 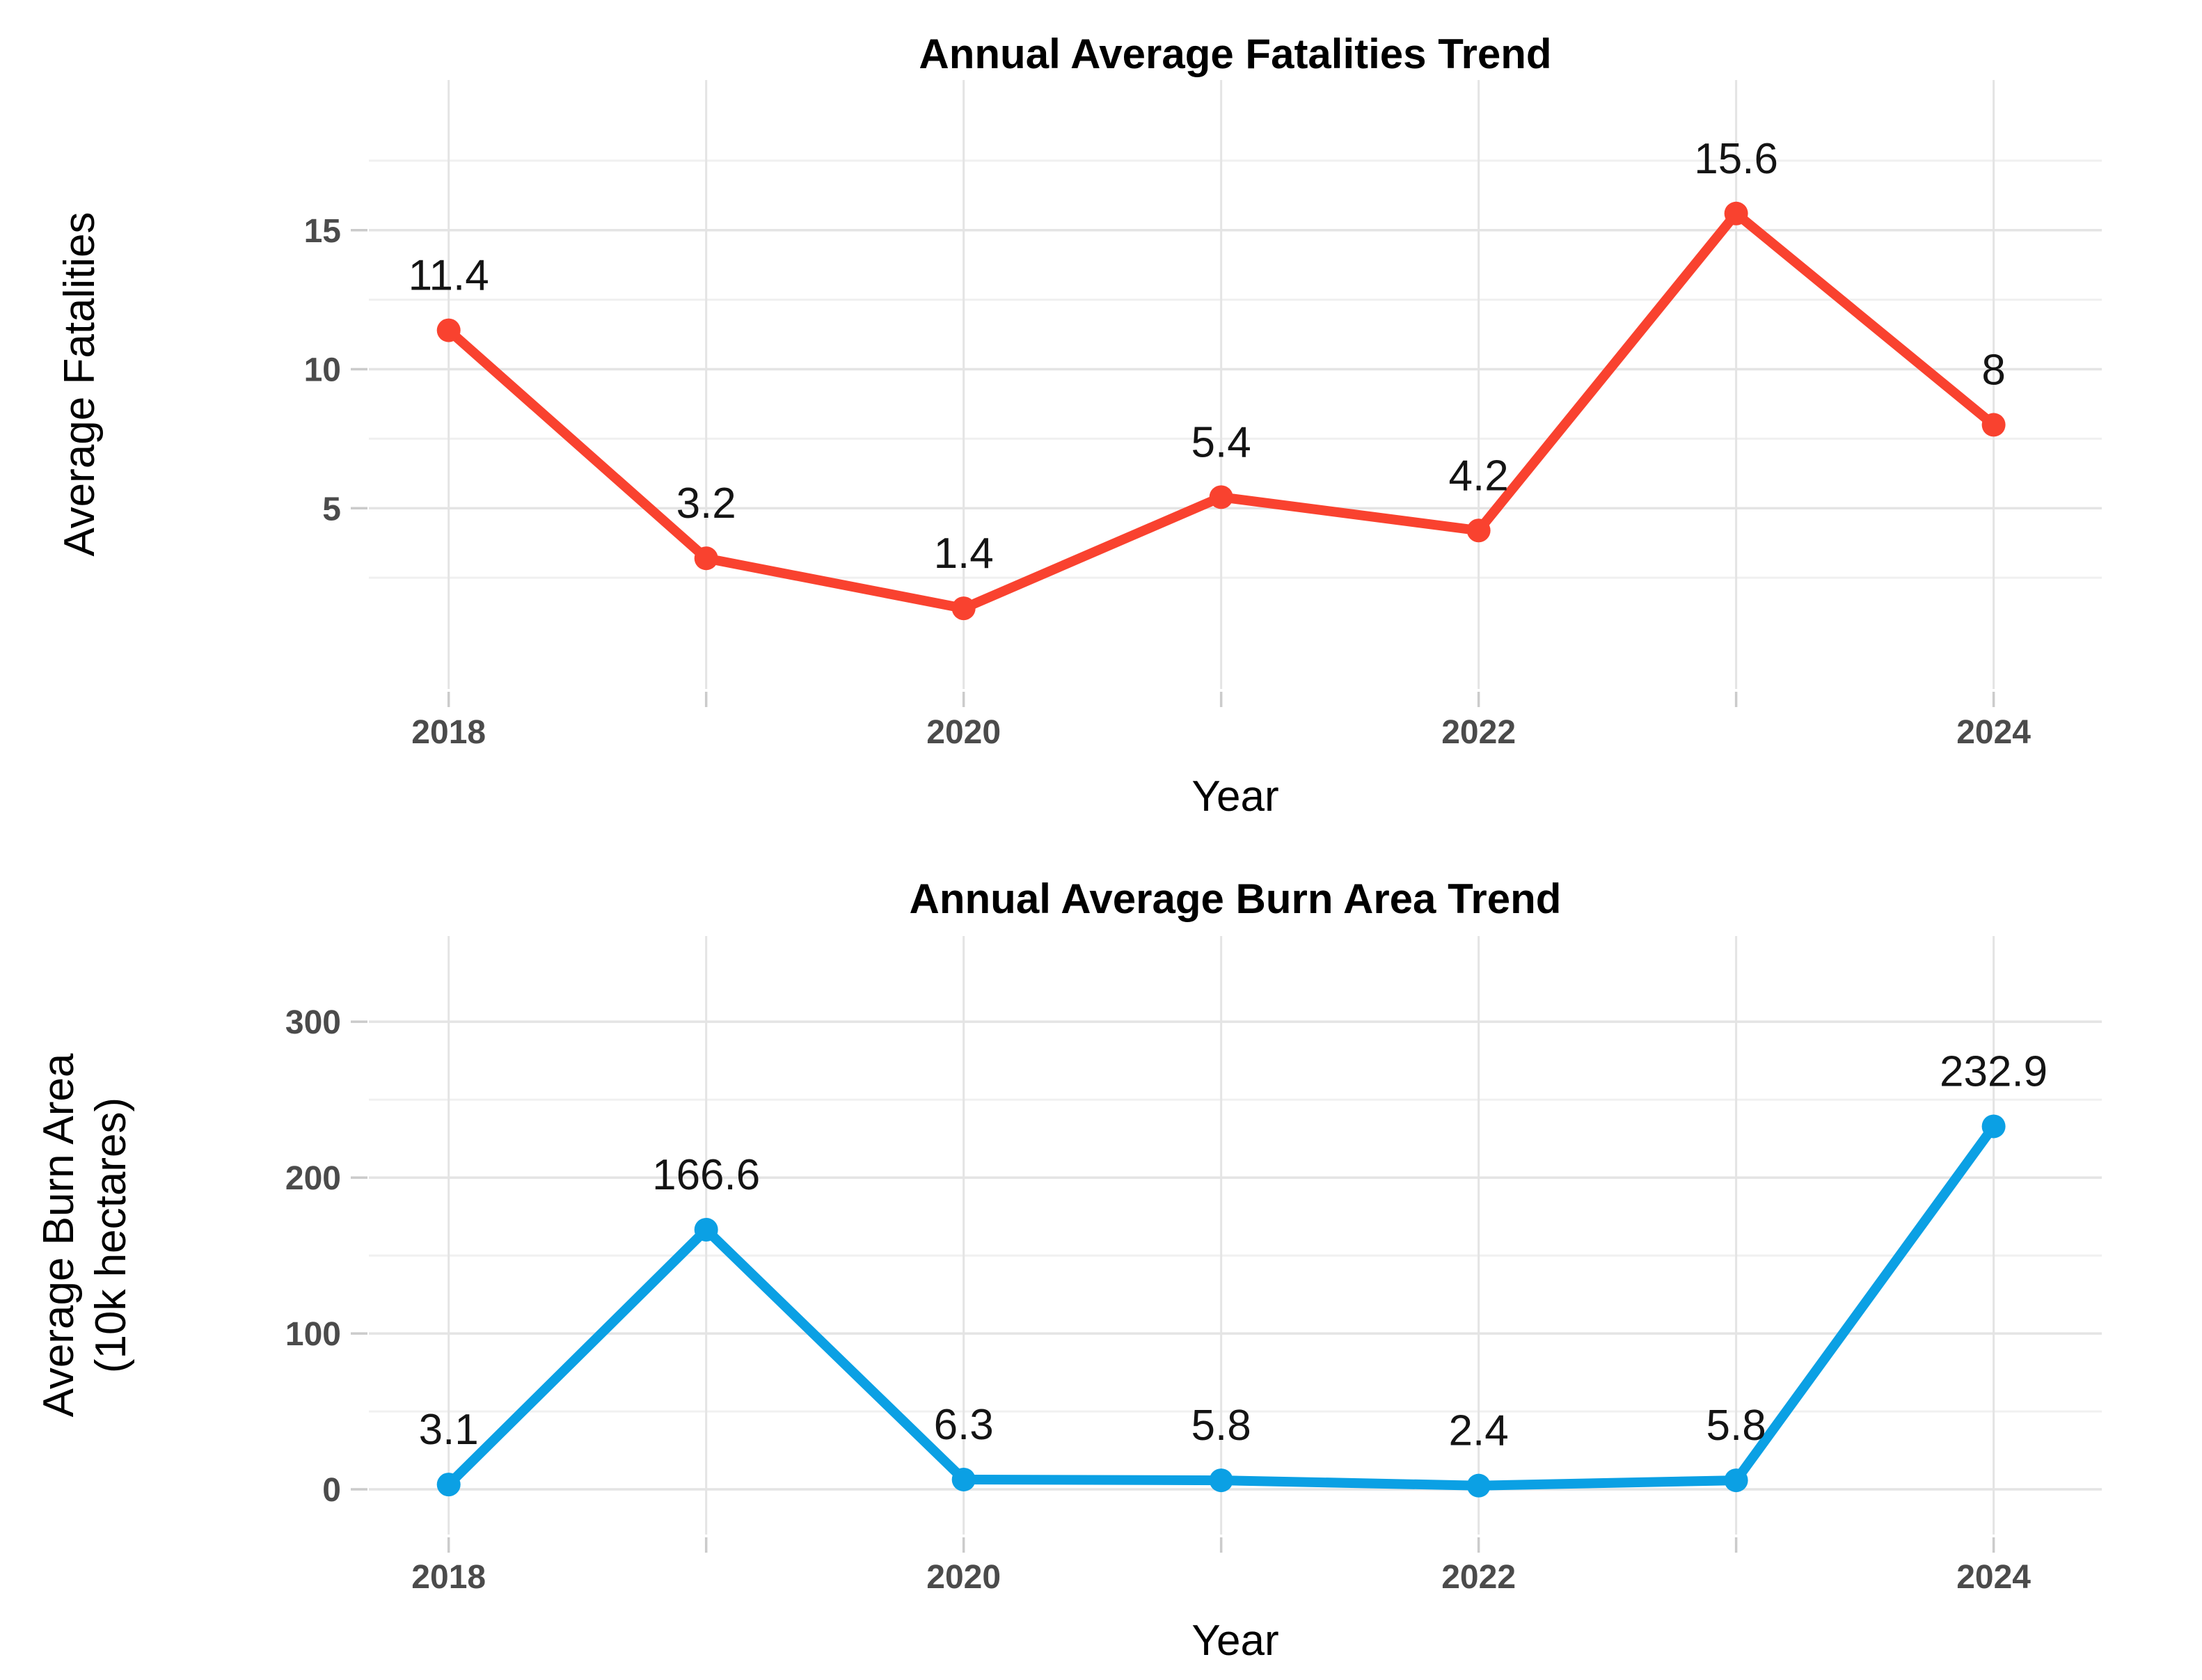 What do you see at coordinates (1478, 732) in the screenshot?
I see `fatalities-x-tick-label: 2022` at bounding box center [1478, 732].